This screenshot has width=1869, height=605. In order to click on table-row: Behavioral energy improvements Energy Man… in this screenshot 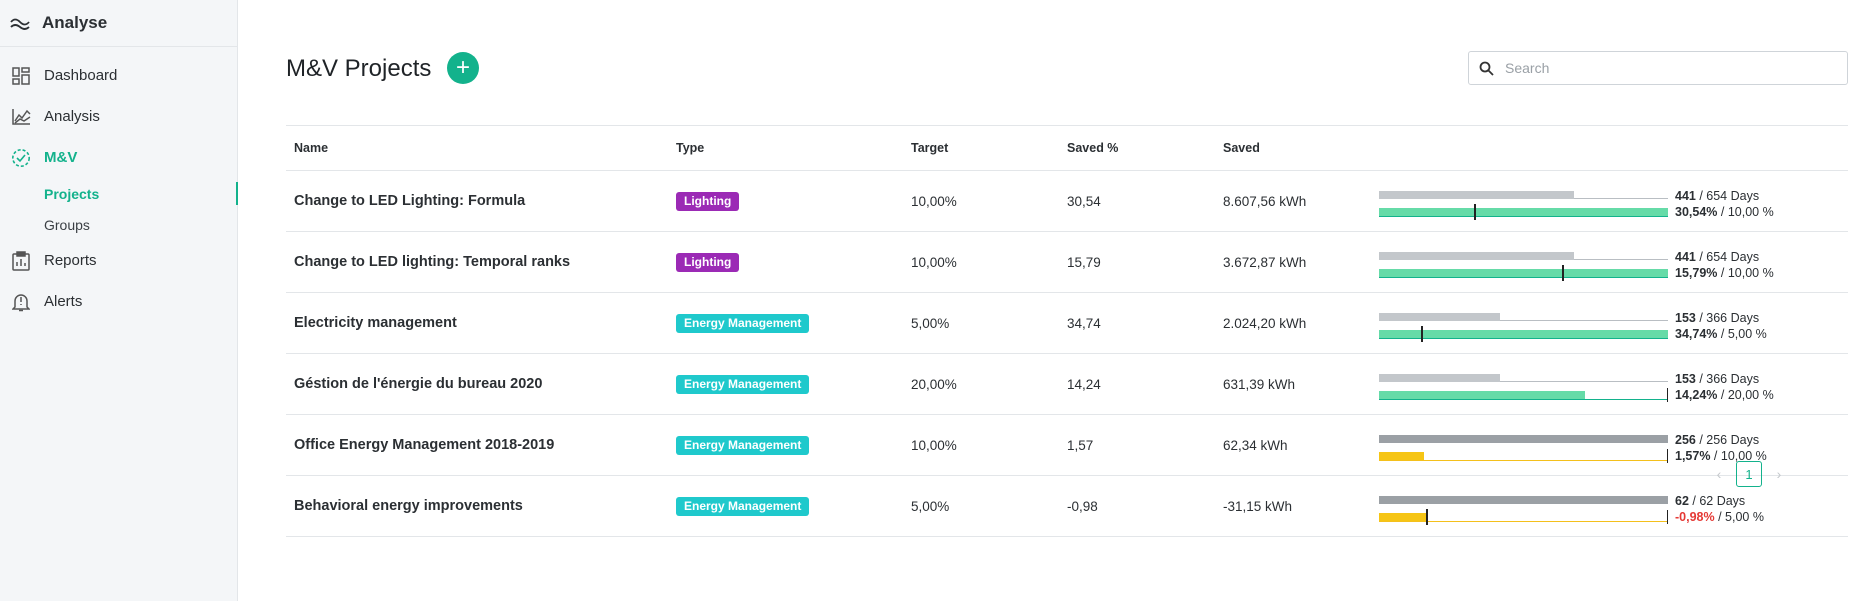, I will do `click(1067, 506)`.